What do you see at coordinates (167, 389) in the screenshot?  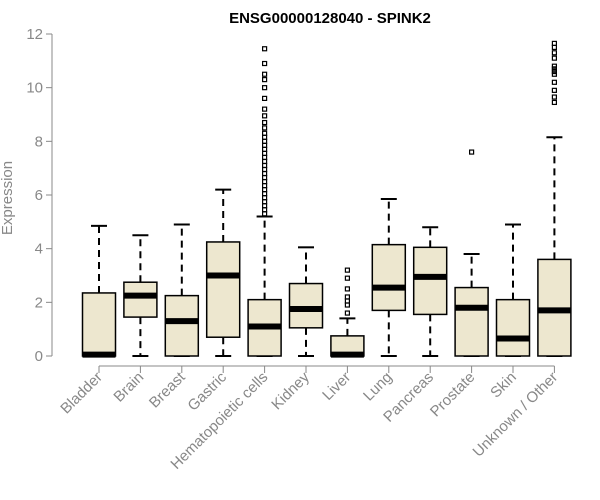 I see `x-tick-label: Breast` at bounding box center [167, 389].